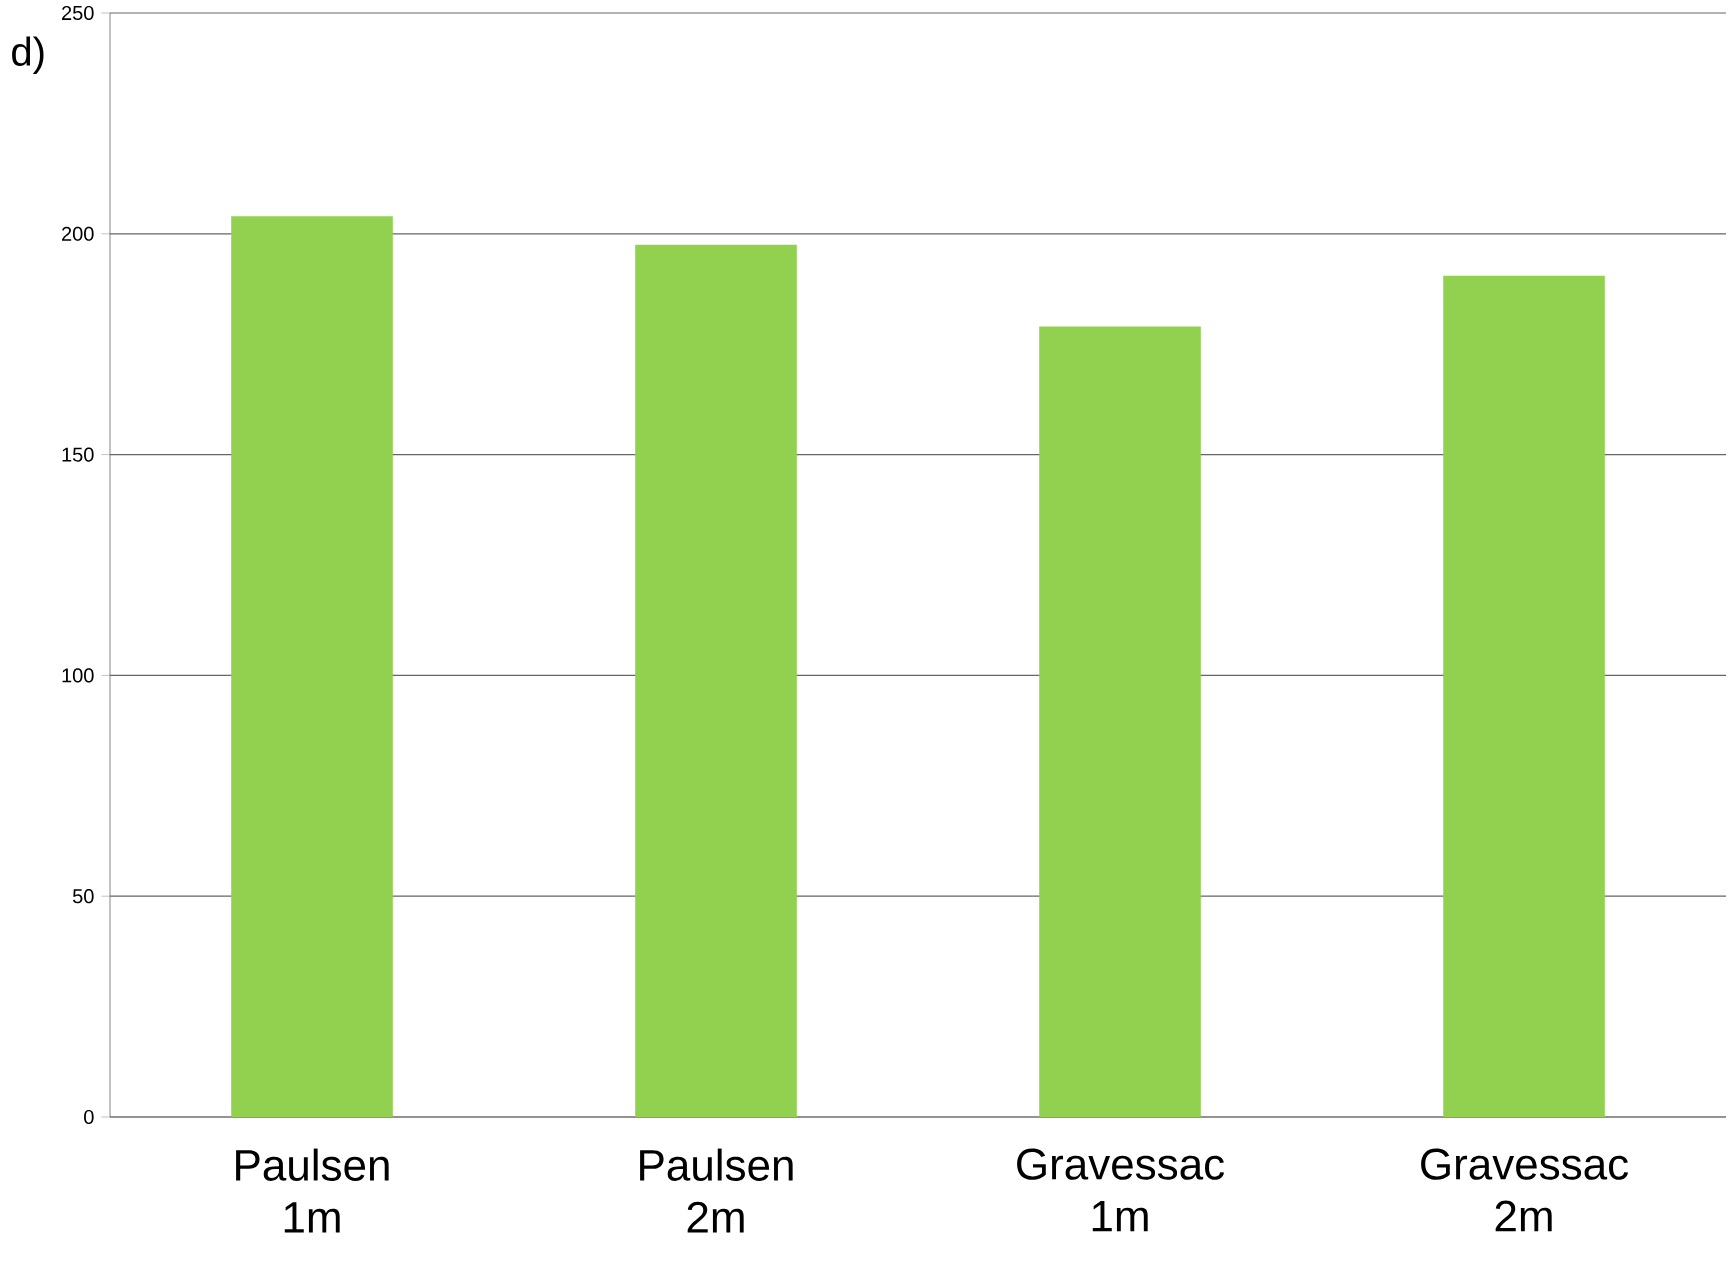  Describe the element at coordinates (312, 1190) in the screenshot. I see `x-tick-label: Paulsen 1m` at that location.